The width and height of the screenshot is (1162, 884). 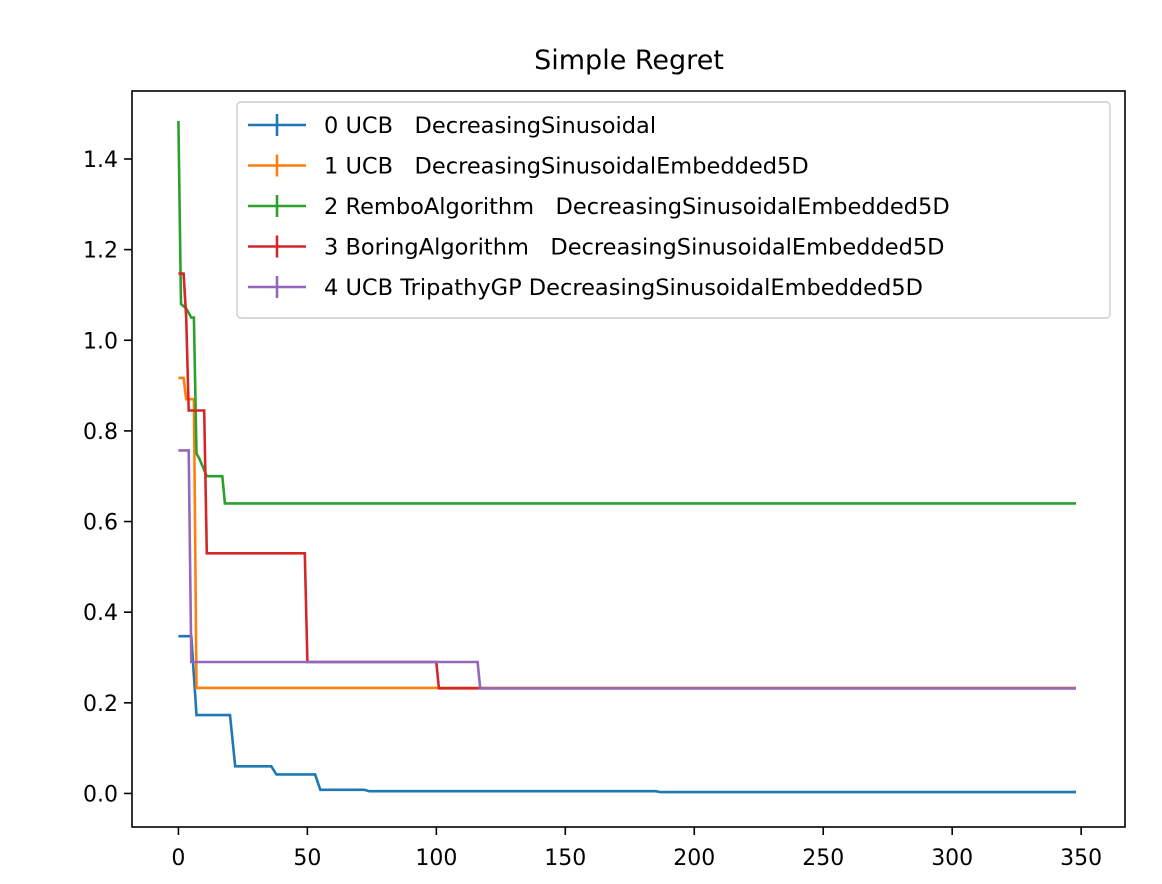 I want to click on x-tick-label: 150, so click(x=565, y=858).